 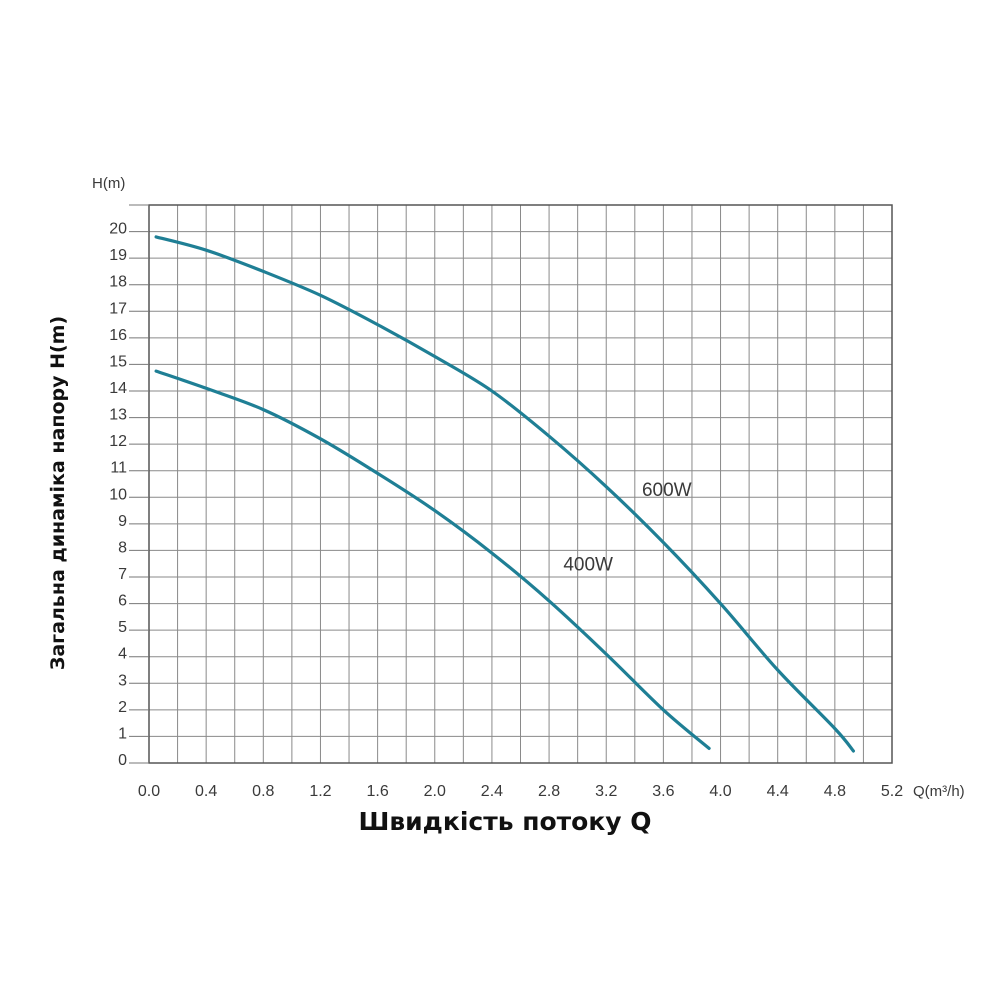 What do you see at coordinates (118, 282) in the screenshot?
I see `y-tick-label: 18` at bounding box center [118, 282].